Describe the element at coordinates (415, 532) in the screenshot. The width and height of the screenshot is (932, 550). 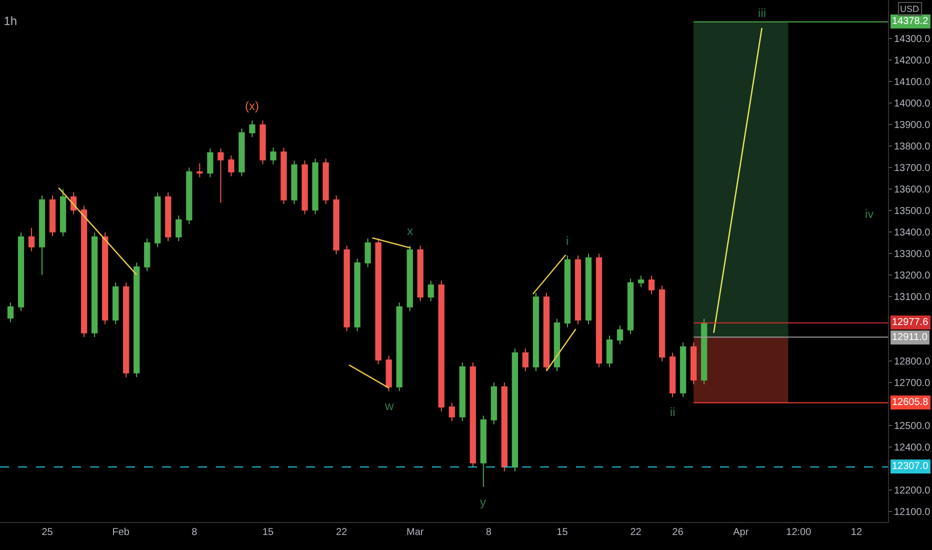
I see `x-tick-label: Mar` at that location.